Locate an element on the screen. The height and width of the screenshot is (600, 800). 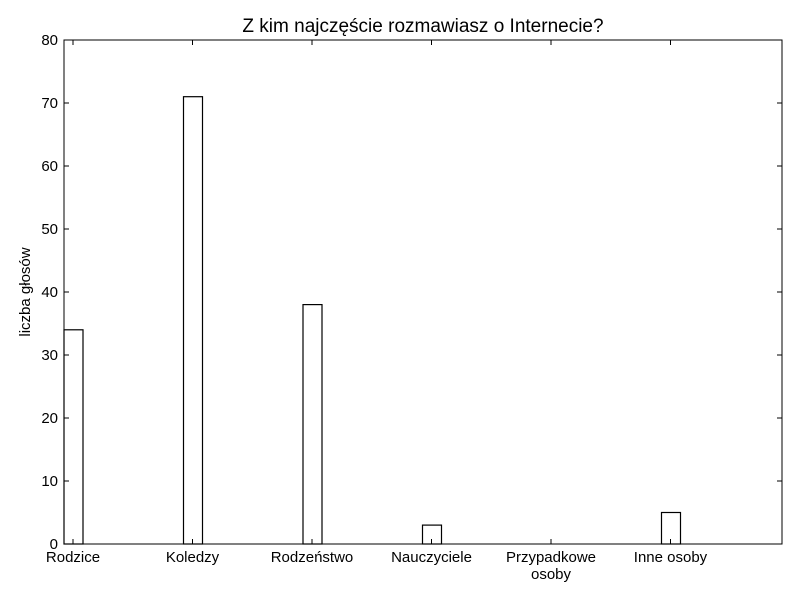
x-tick-label-line: Rodzeństwo is located at coordinates (312, 557).